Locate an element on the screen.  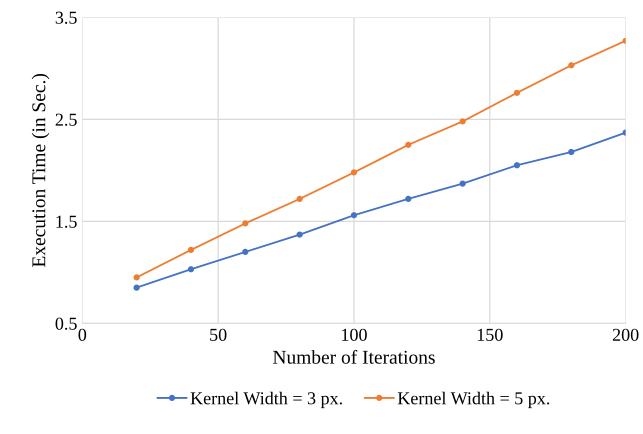
x-tick-label: 100 is located at coordinates (354, 334).